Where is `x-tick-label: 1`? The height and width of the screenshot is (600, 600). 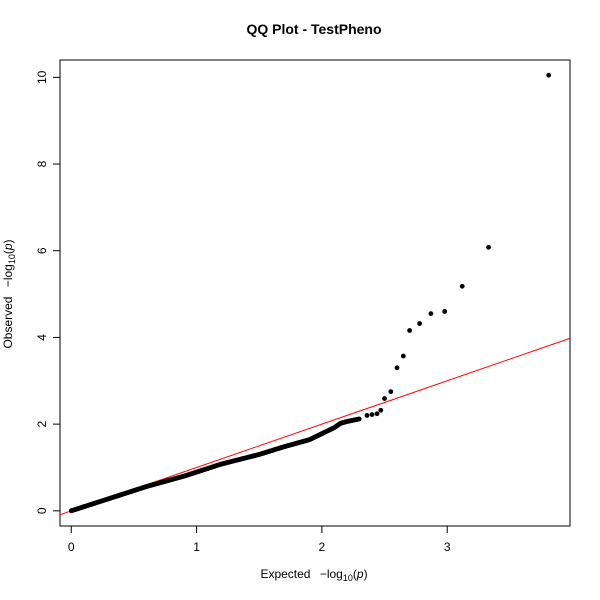 x-tick-label: 1 is located at coordinates (196, 547).